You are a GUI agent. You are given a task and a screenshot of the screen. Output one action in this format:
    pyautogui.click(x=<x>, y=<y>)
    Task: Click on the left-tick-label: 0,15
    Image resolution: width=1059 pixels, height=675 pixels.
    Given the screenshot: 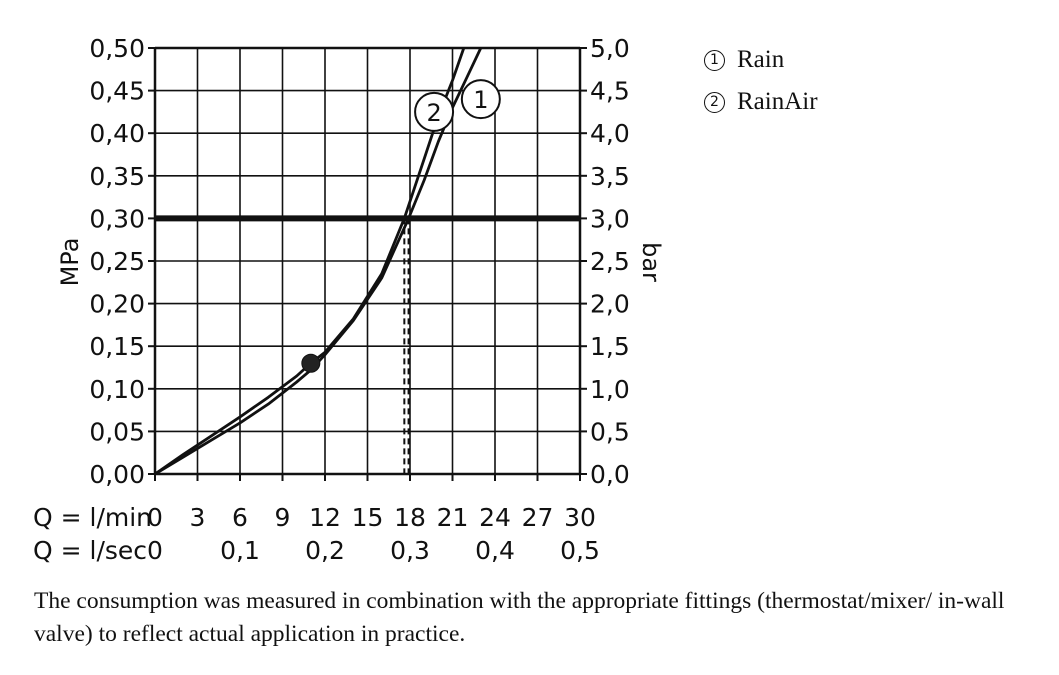 What is the action you would take?
    pyautogui.click(x=117, y=346)
    